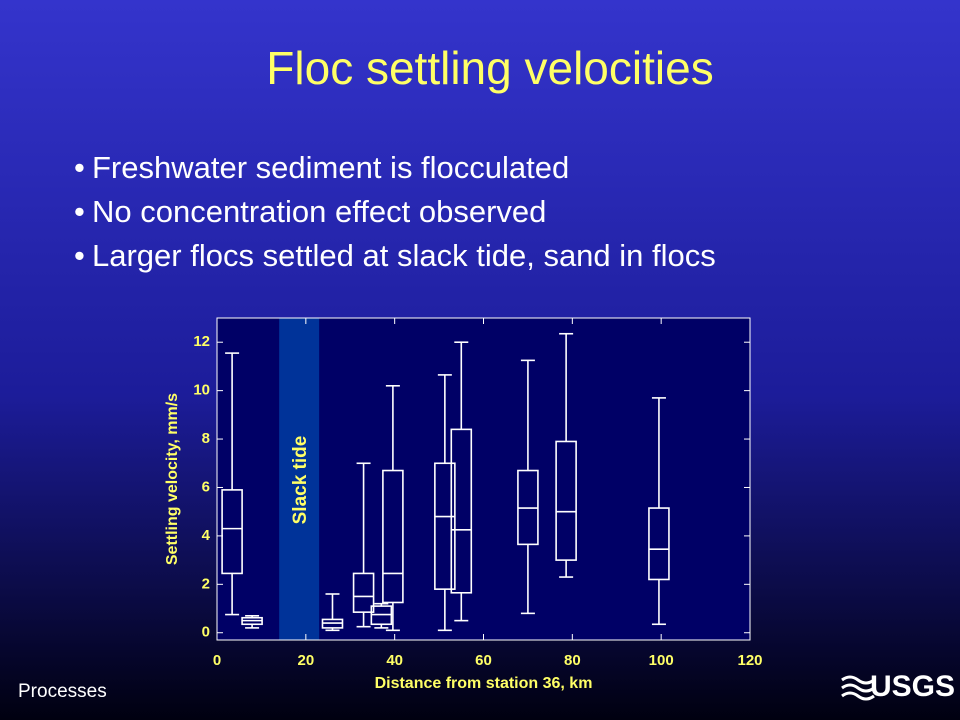 This screenshot has width=960, height=720. I want to click on band-label: Slack tide, so click(300, 480).